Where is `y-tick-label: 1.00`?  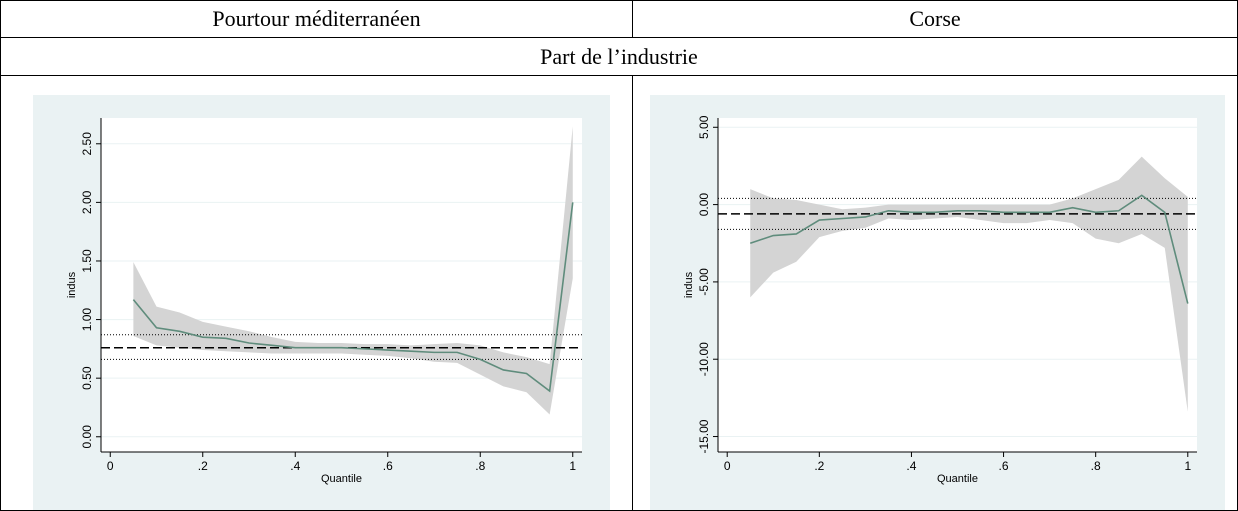 y-tick-label: 1.00 is located at coordinates (87, 320).